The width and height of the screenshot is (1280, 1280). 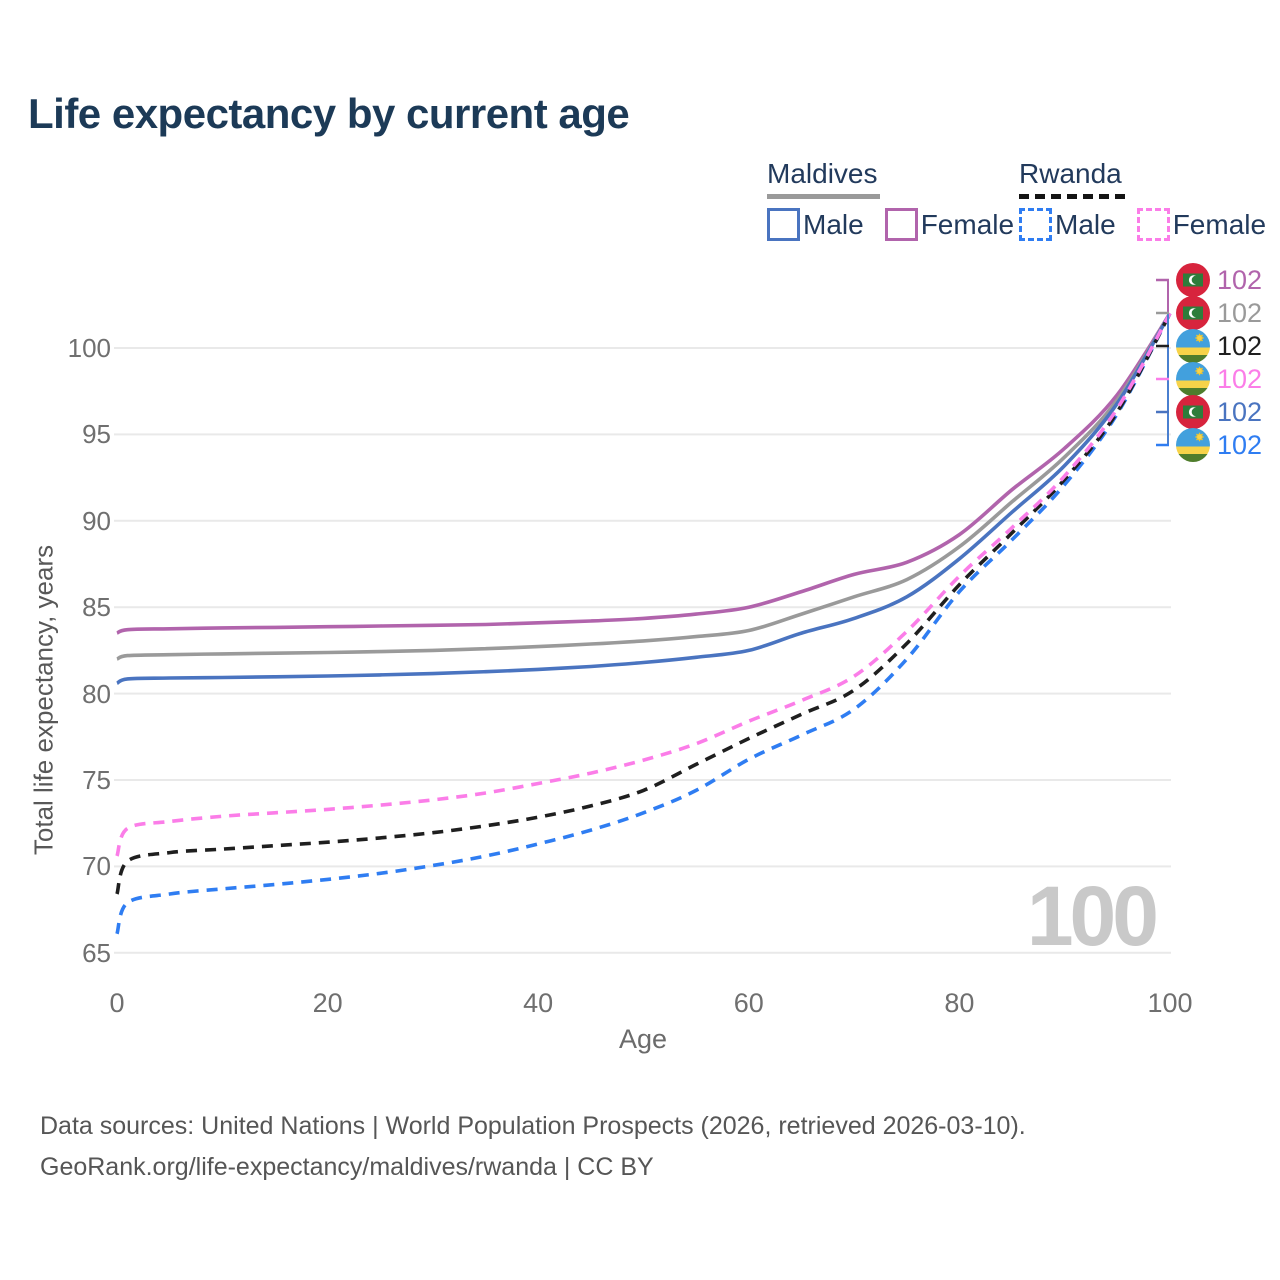 I want to click on y-tick-80: 80, so click(x=96, y=693).